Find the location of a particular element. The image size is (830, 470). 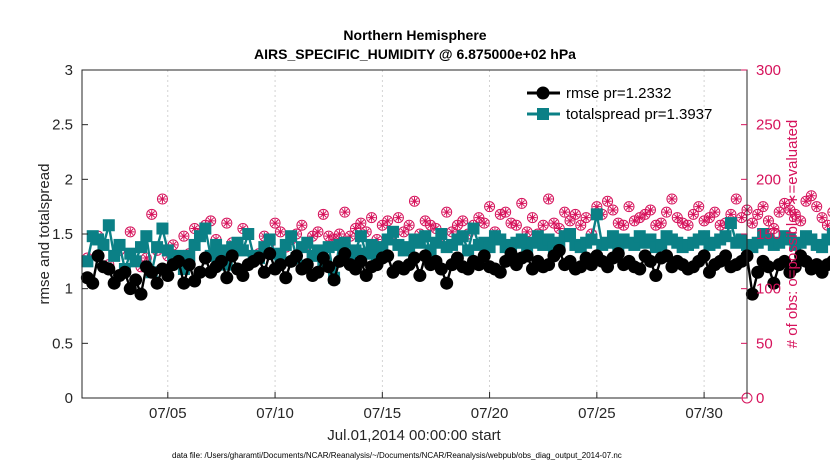

y-right-tick-label: 0 is located at coordinates (760, 398).